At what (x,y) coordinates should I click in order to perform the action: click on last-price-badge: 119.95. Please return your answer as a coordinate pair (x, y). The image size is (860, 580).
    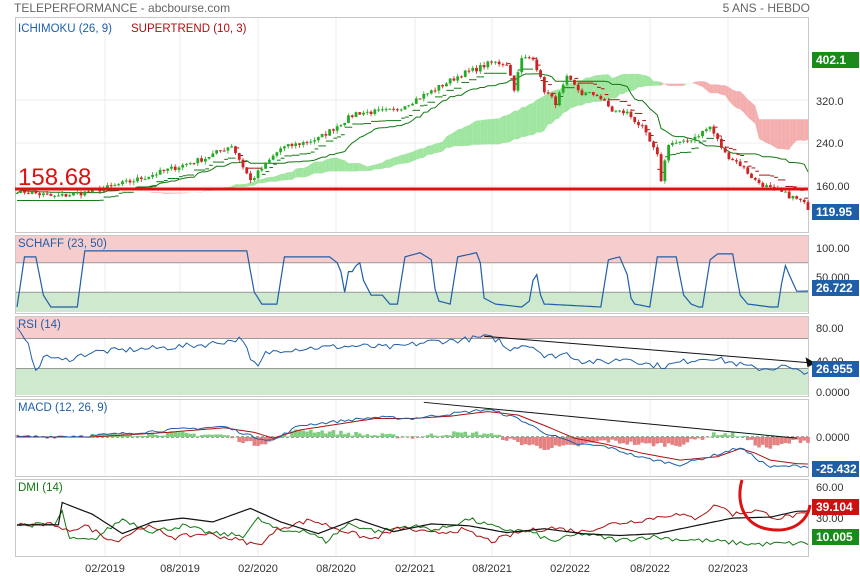
    Looking at the image, I should click on (834, 212).